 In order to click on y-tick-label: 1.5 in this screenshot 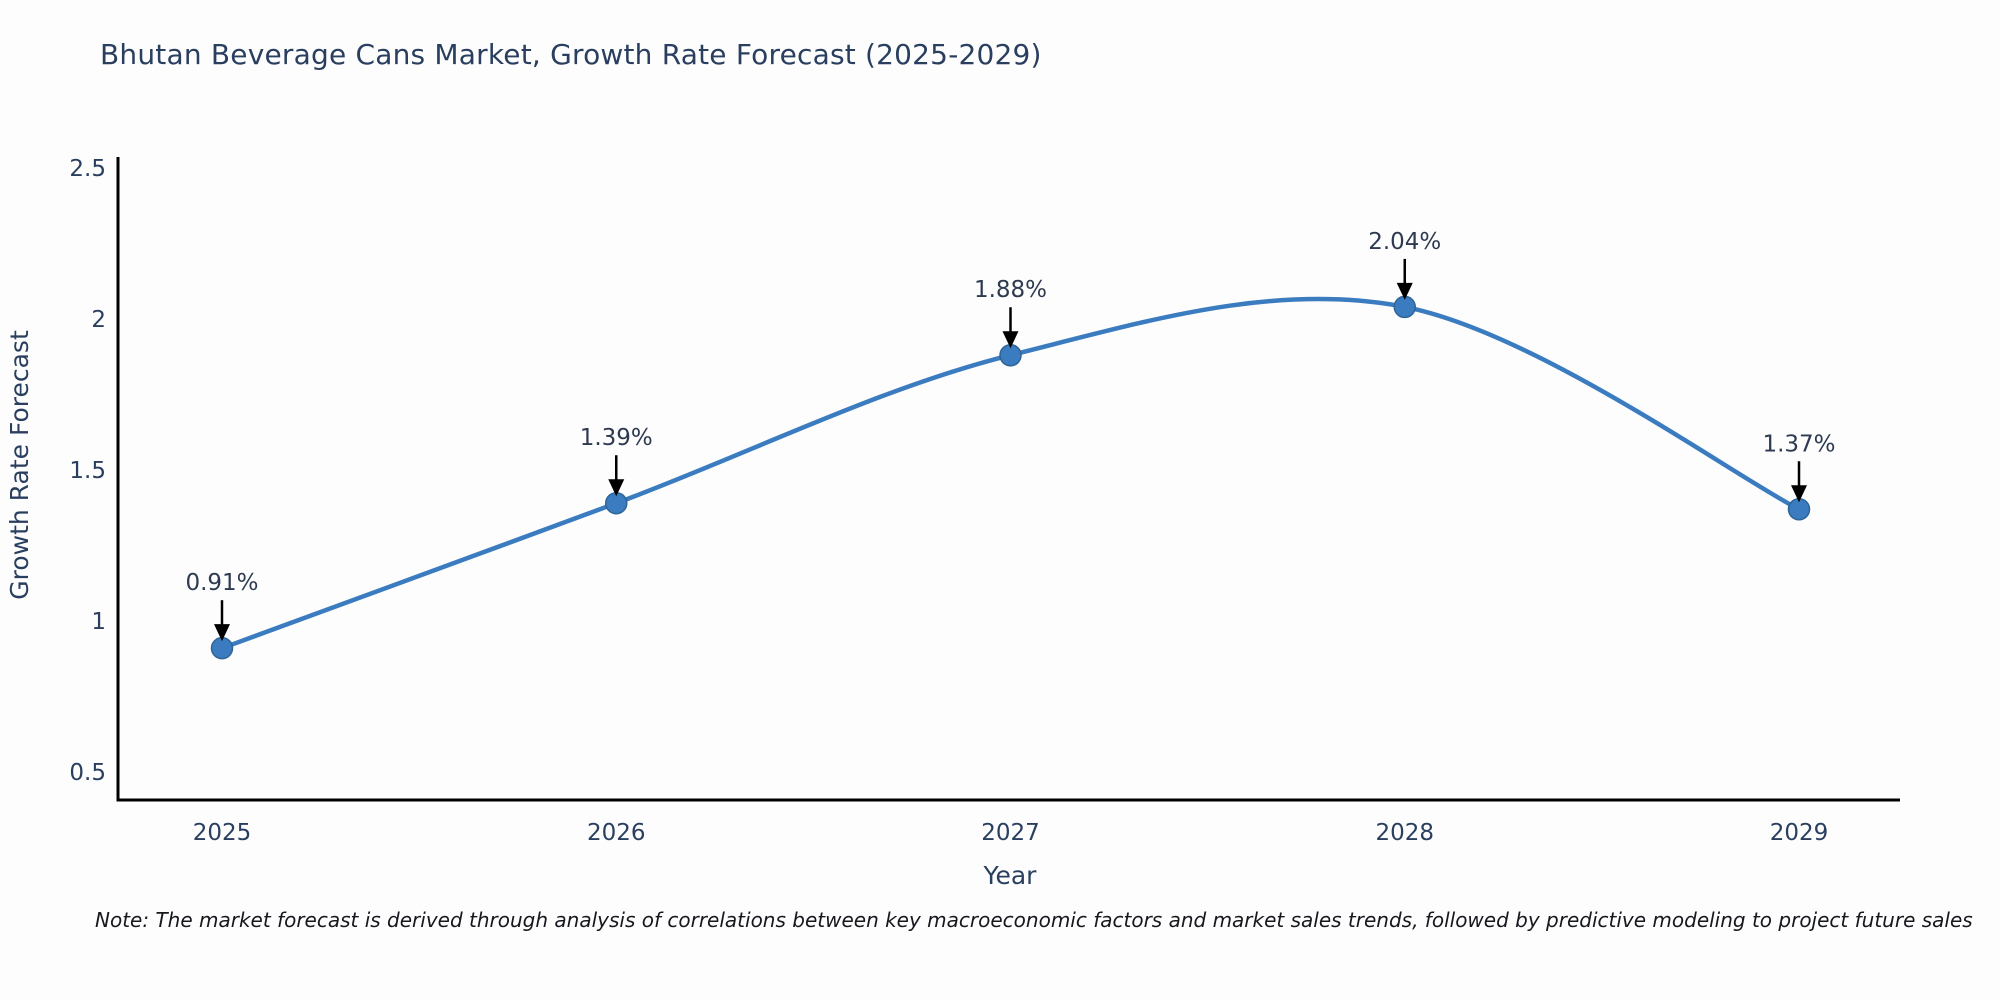, I will do `click(87, 471)`.